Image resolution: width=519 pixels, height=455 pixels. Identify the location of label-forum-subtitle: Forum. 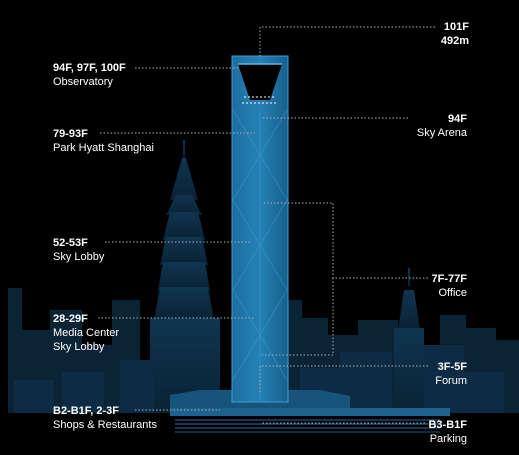
(451, 381).